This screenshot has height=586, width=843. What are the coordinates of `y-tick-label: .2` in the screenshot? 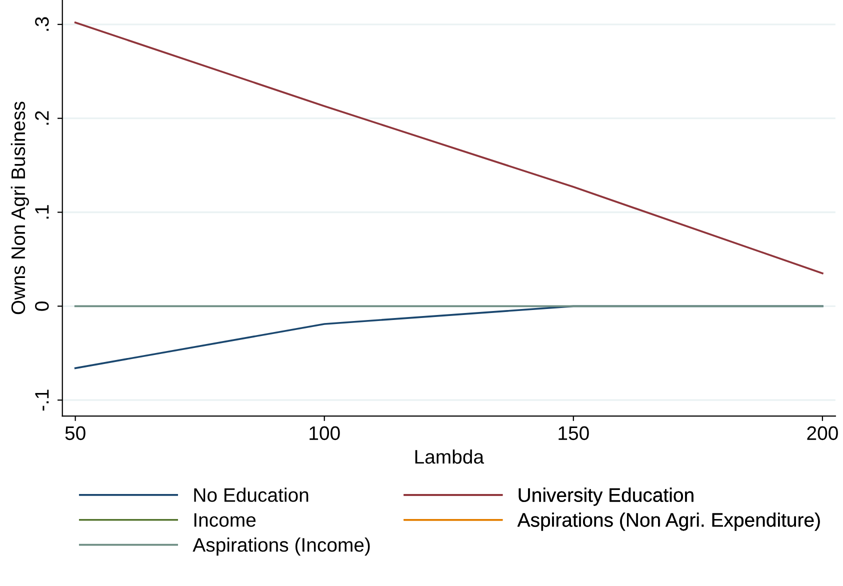 It's located at (42, 118).